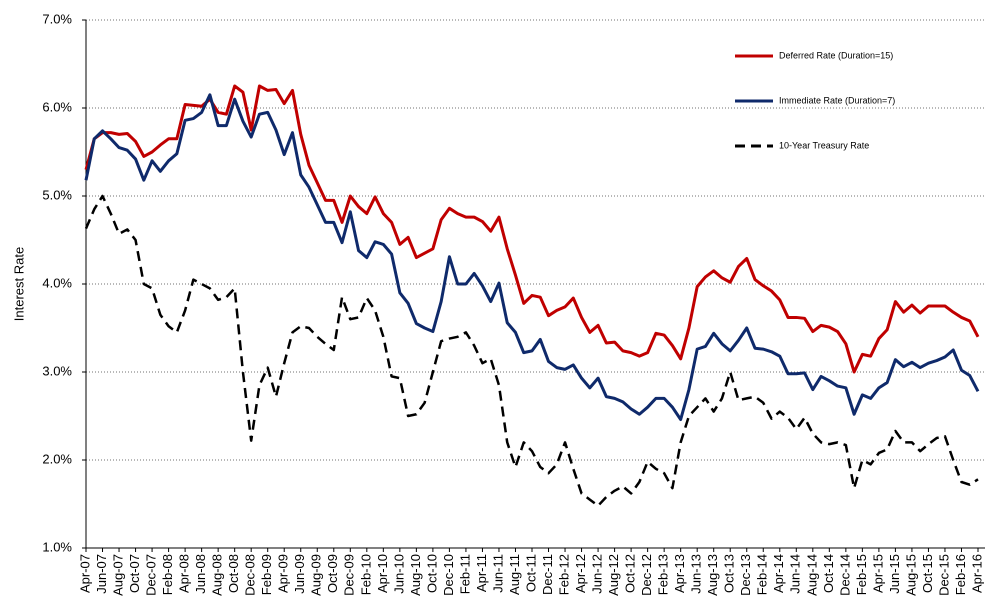  I want to click on x-tick-label: Aug-09, so click(316, 575).